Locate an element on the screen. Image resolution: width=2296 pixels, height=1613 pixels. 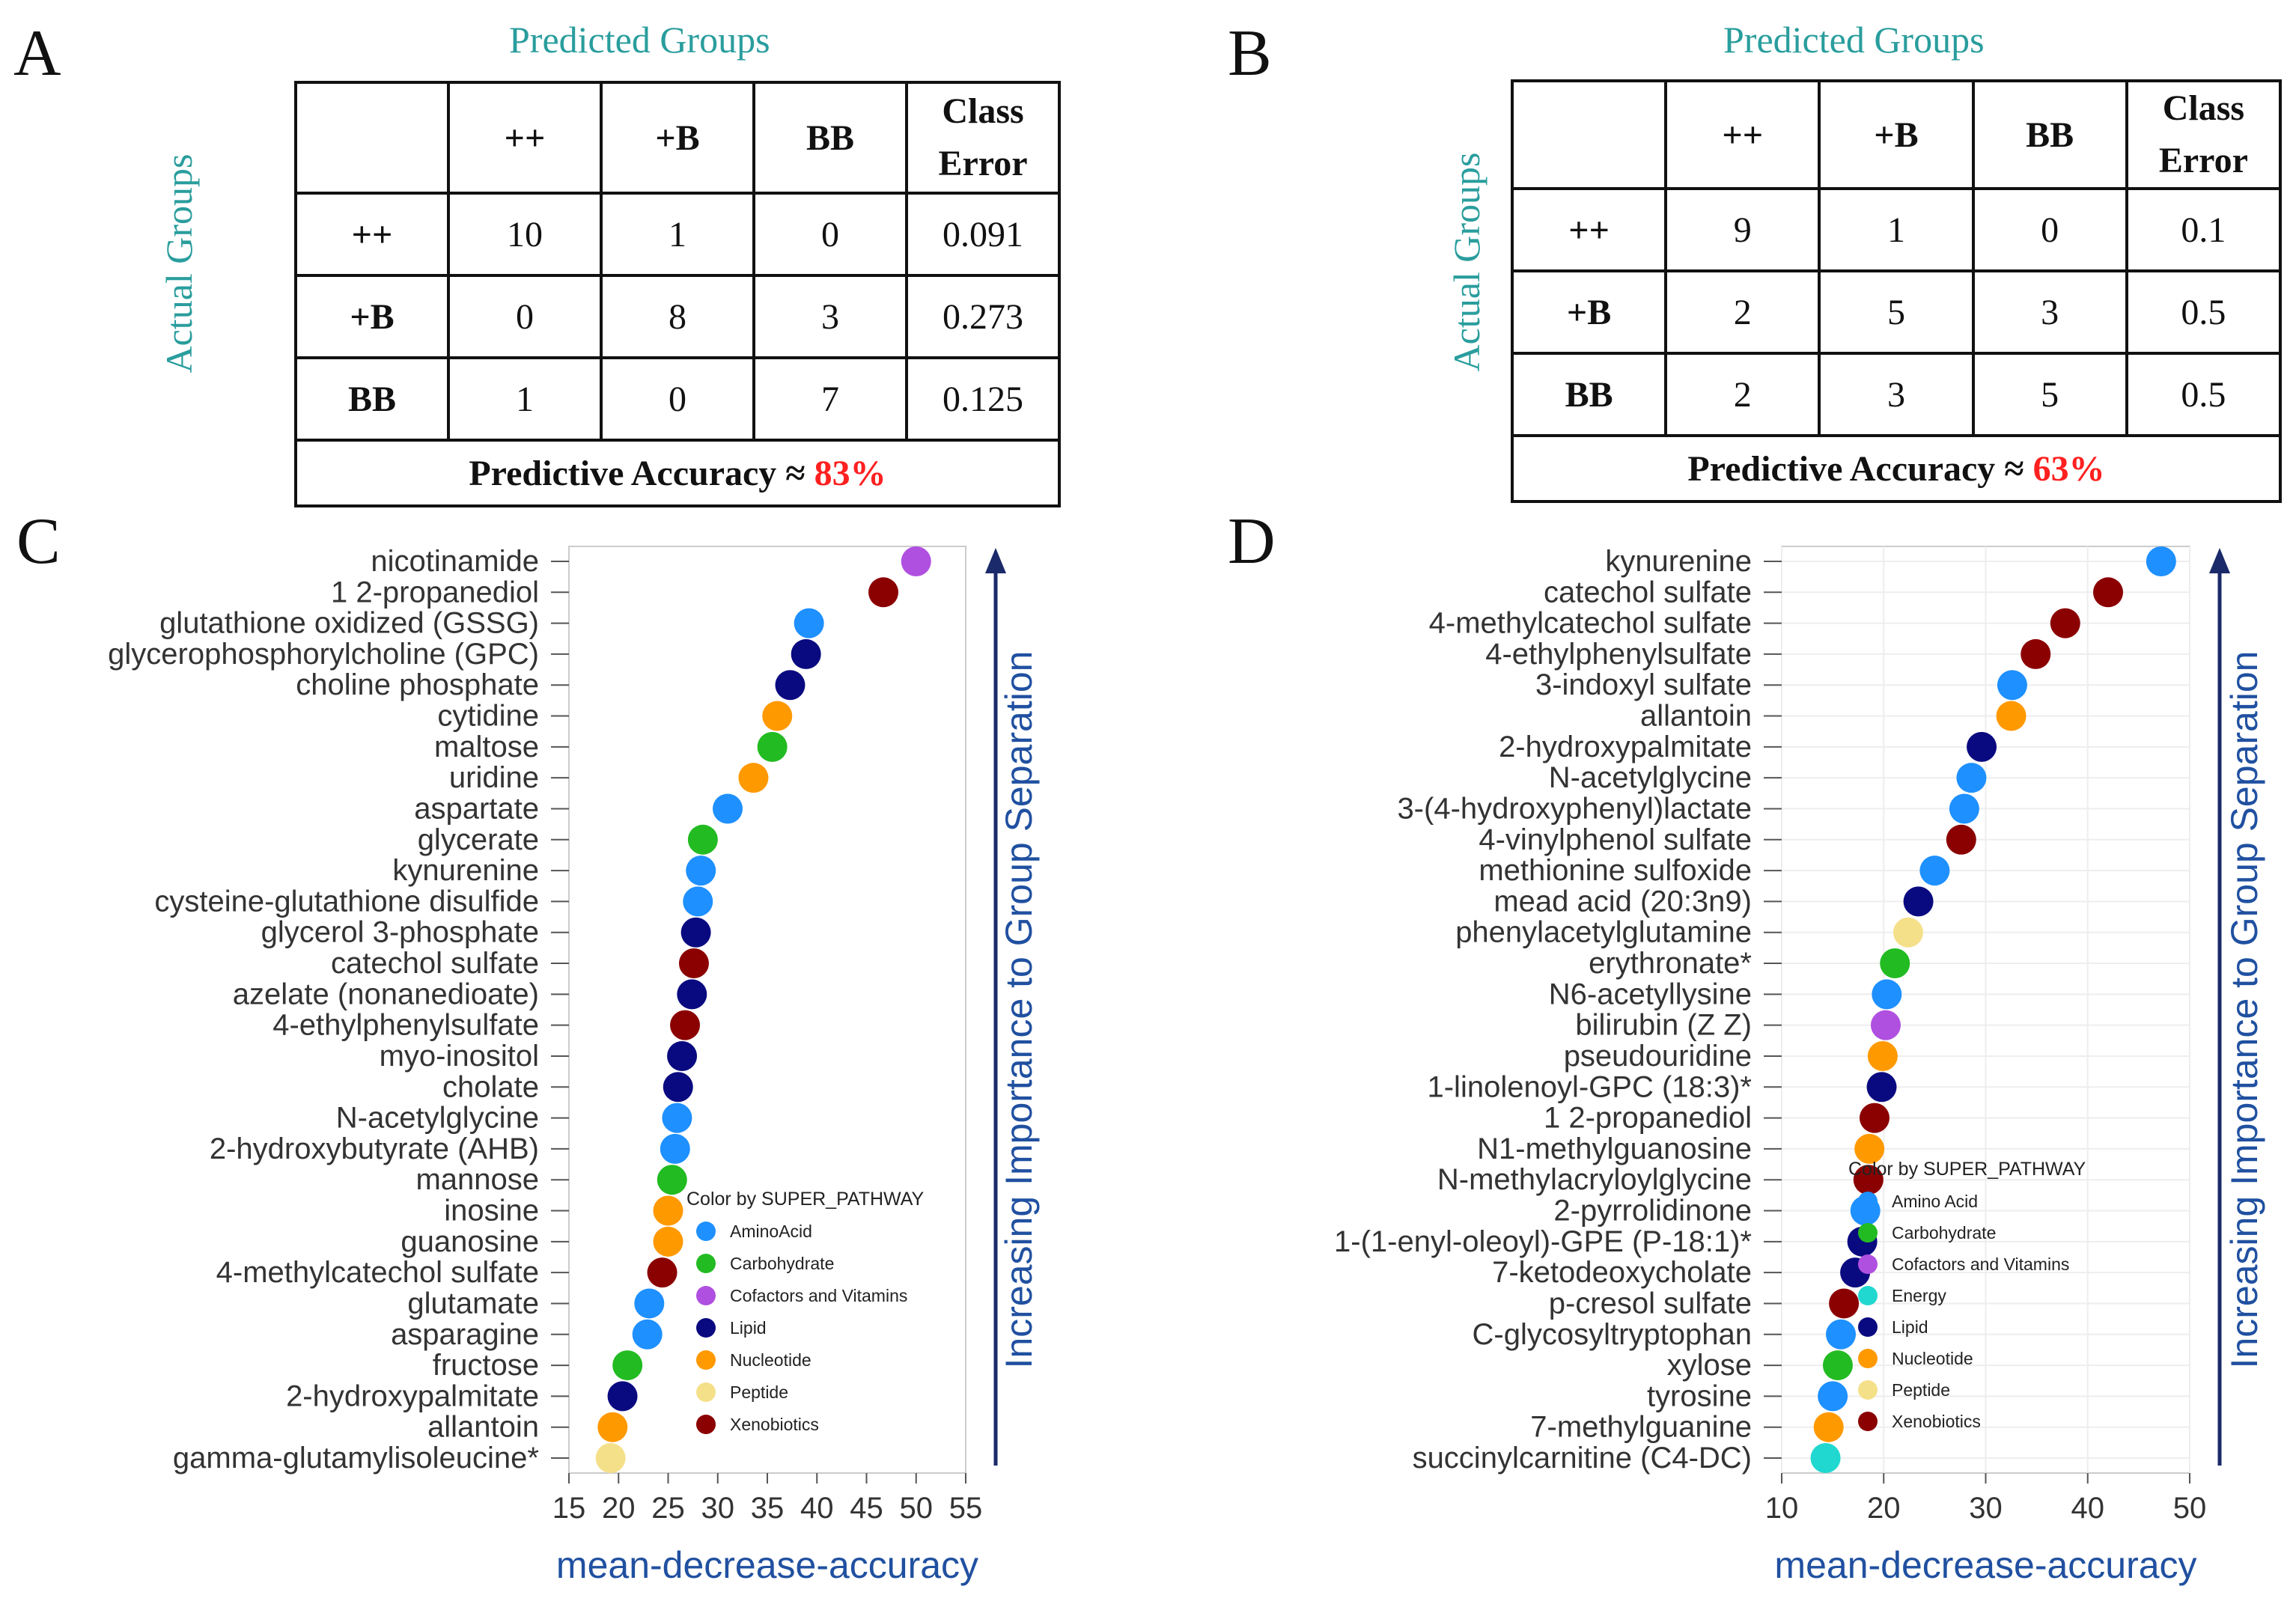
metabolite-label: cysteine-glutathione disulfide is located at coordinates (346, 901).